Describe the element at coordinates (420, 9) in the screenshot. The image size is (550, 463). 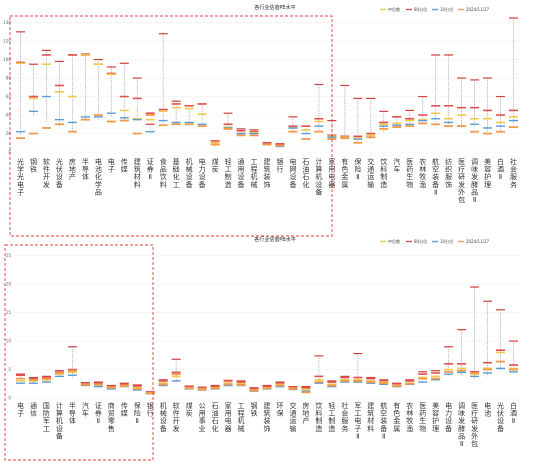
I see `legend-label: 80分位` at that location.